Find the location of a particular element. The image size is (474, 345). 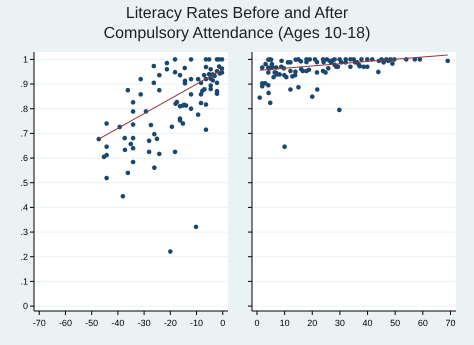

chart-title: Literacy Rates Before and After Compulsory Attendance (Ages 10-18) is located at coordinates (237, 23).